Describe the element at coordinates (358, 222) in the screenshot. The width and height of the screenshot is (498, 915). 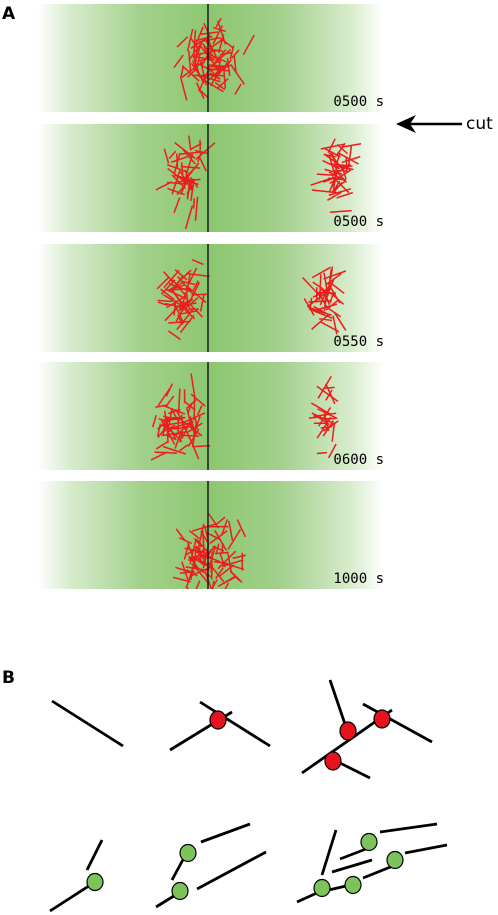
I see `time-label: 0500 s` at that location.